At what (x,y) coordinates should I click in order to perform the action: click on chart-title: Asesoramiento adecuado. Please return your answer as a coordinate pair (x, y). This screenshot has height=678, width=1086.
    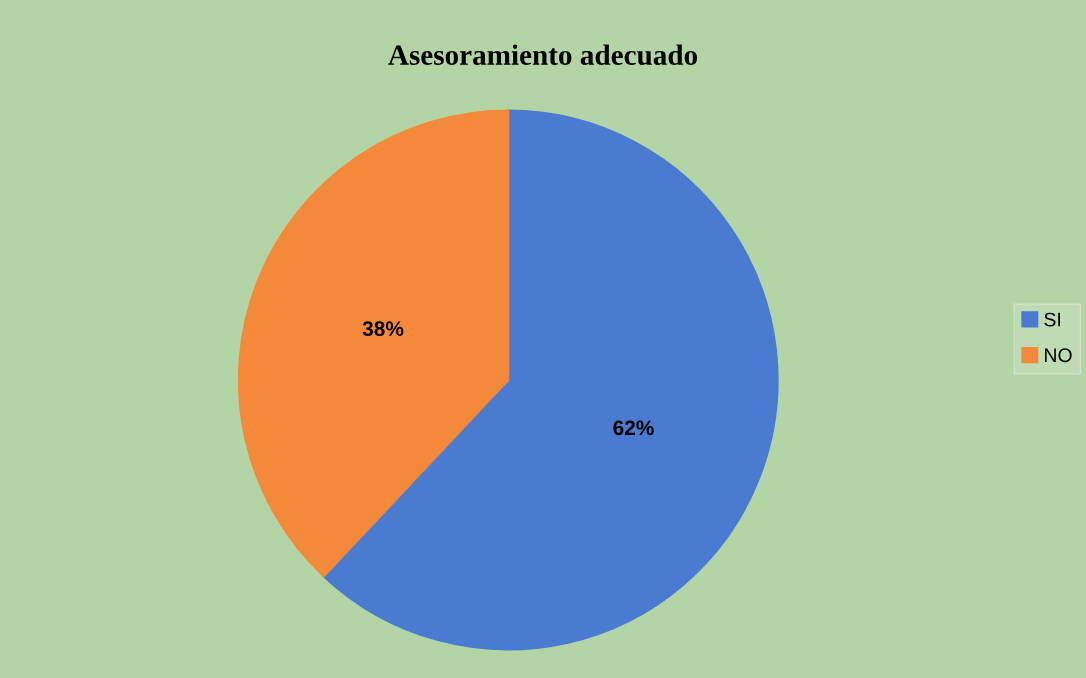
    Looking at the image, I should click on (543, 54).